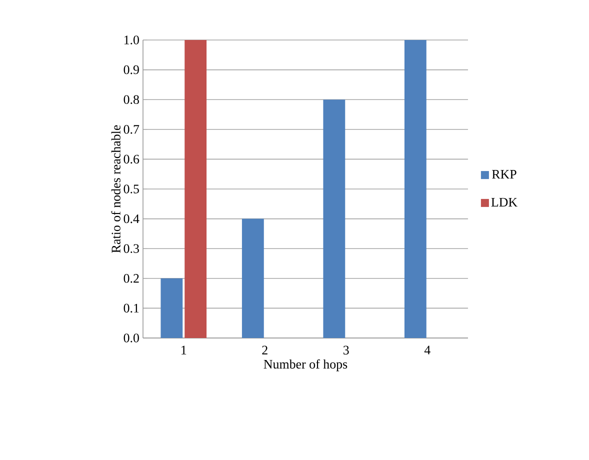  What do you see at coordinates (132, 219) in the screenshot?
I see `y-tick-label: 0.4` at bounding box center [132, 219].